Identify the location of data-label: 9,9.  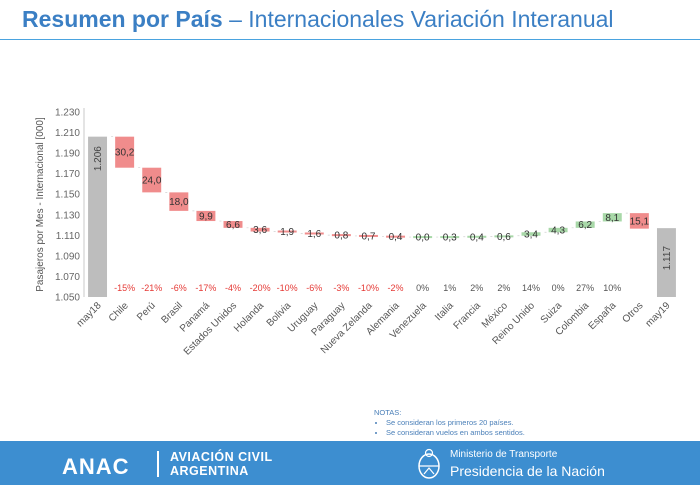
(206, 216).